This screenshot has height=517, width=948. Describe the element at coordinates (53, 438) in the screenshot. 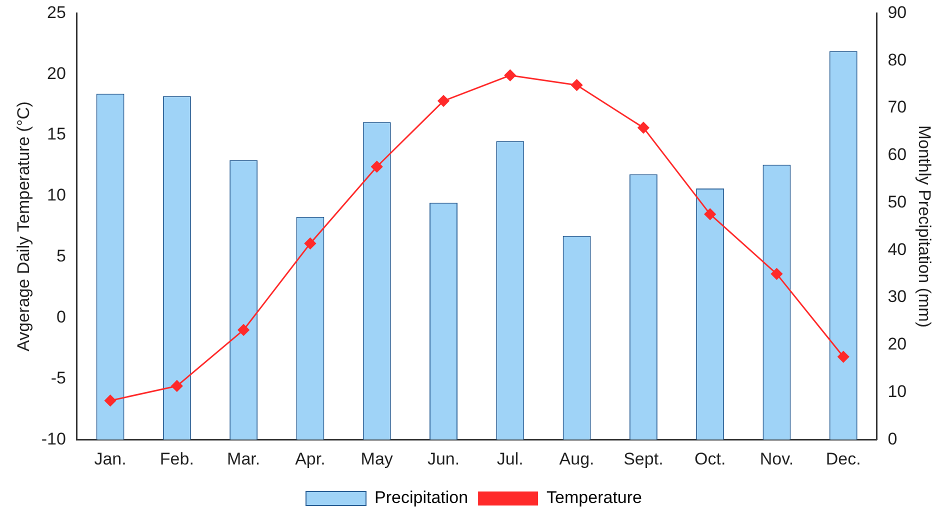

I see `y-tick-label: -10` at that location.